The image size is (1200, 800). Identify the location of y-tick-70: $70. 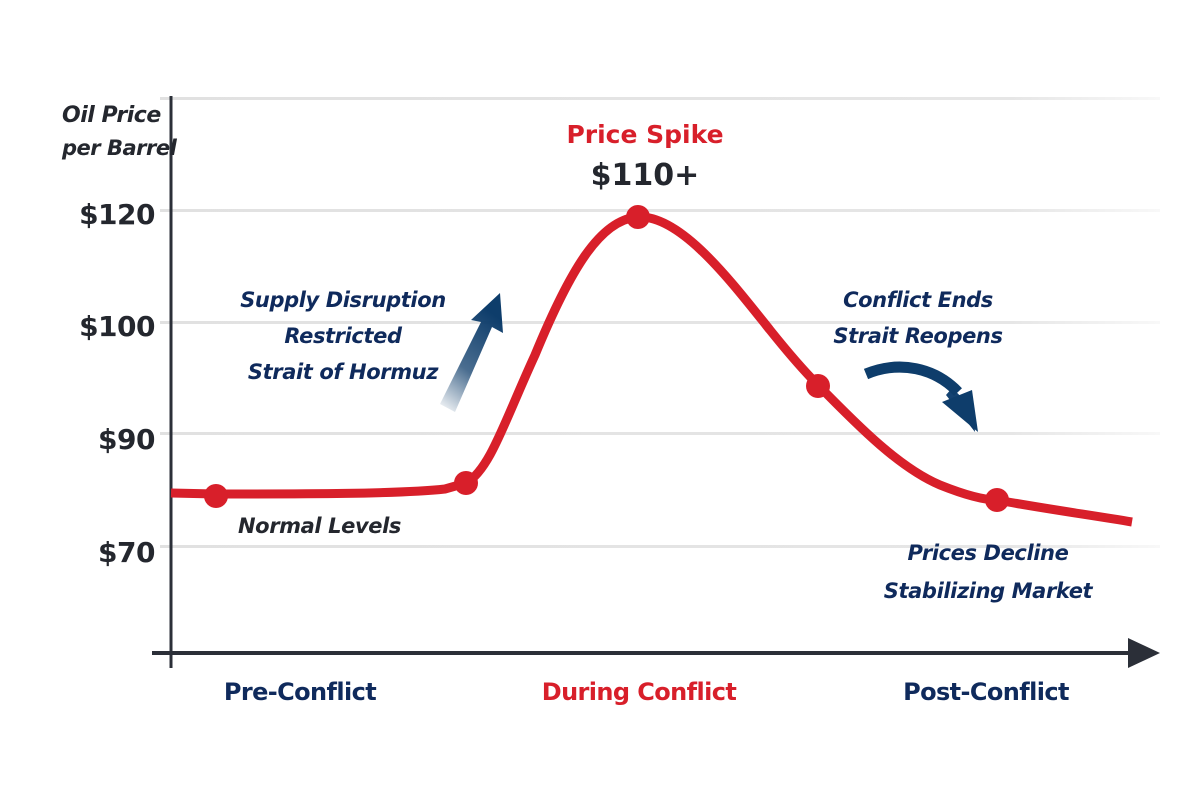
(126, 552).